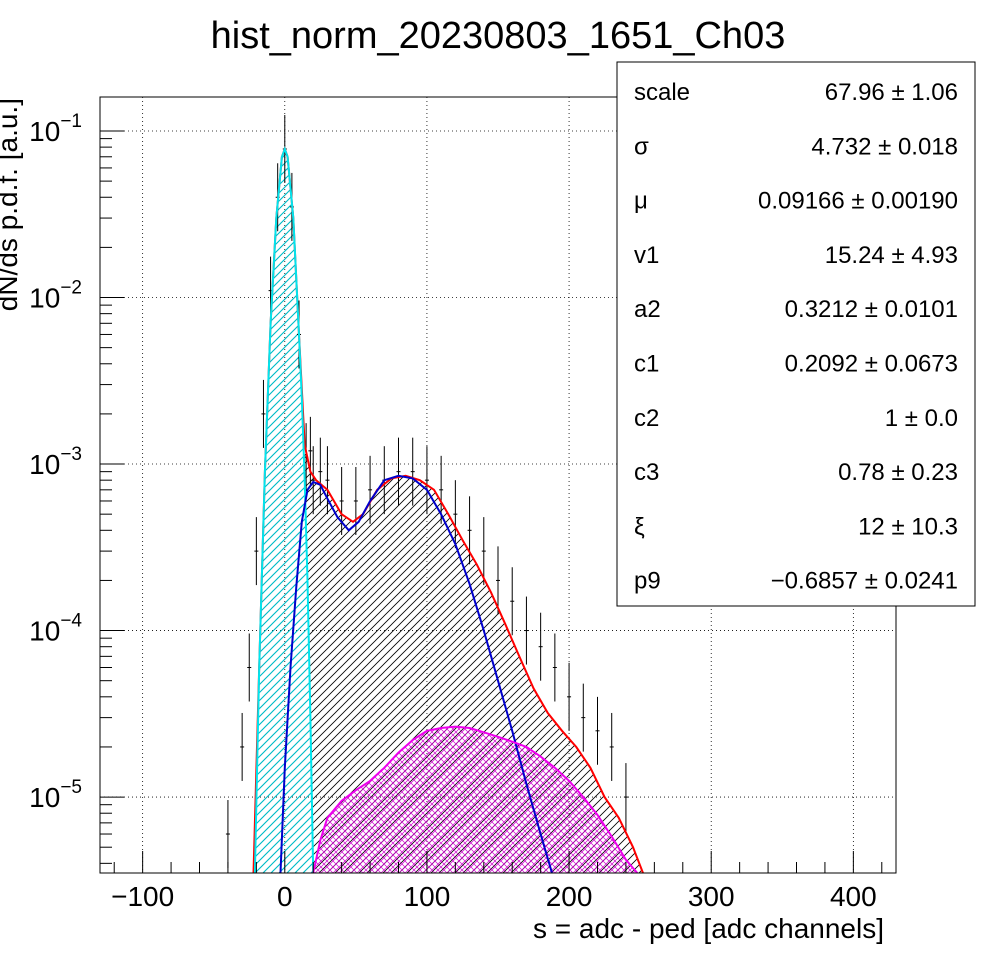 This screenshot has height=972, width=996. I want to click on y-tick-label: 10⁻³, so click(55, 462).